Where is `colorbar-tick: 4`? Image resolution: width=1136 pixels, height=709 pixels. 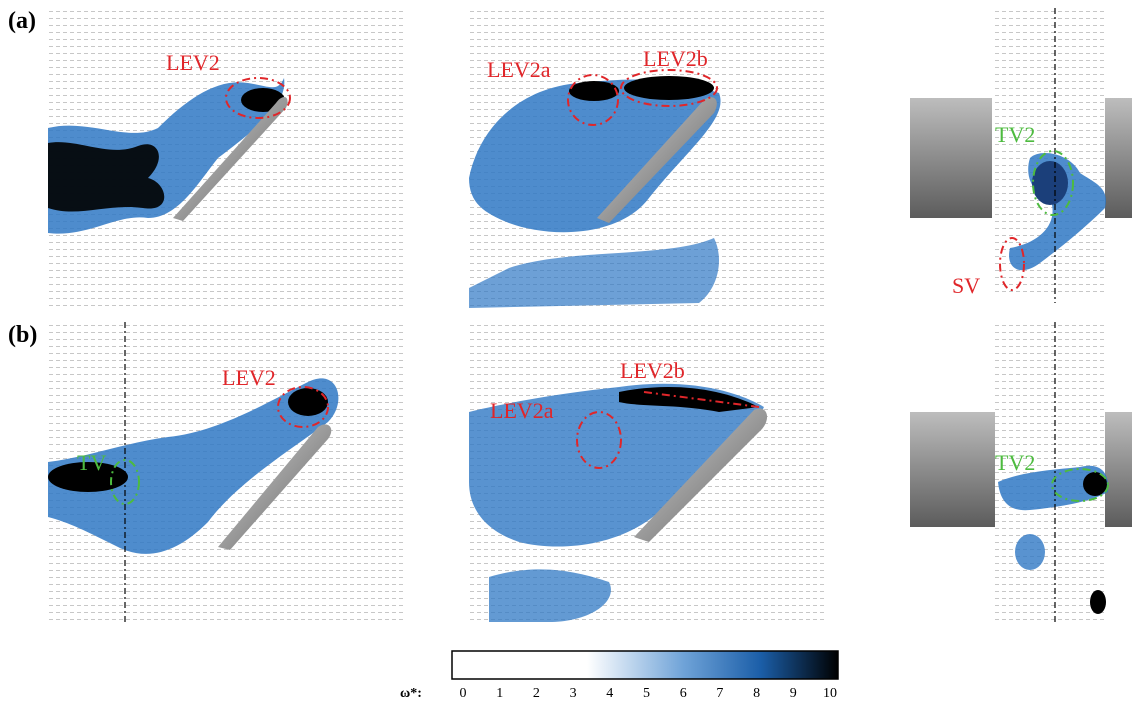
colorbar-tick: 4 is located at coordinates (610, 693).